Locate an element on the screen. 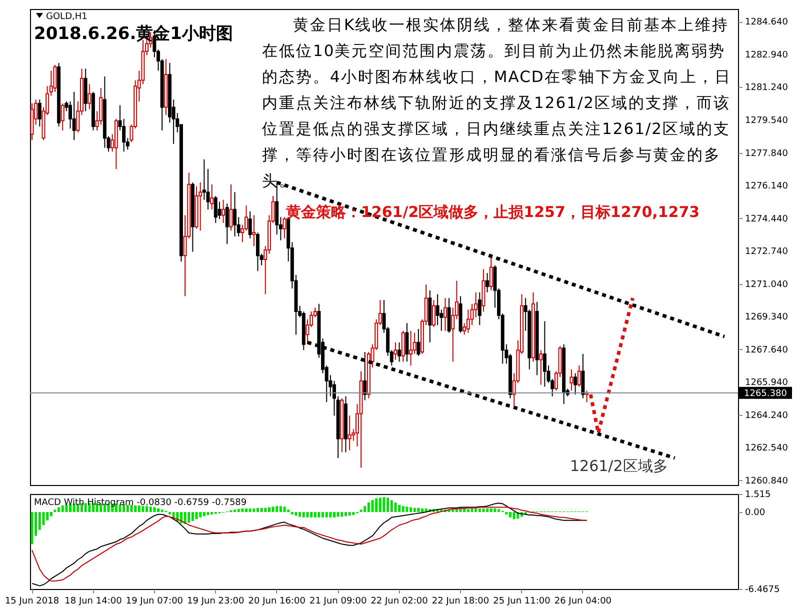  y-tick-label: 1265.940 is located at coordinates (766, 383).